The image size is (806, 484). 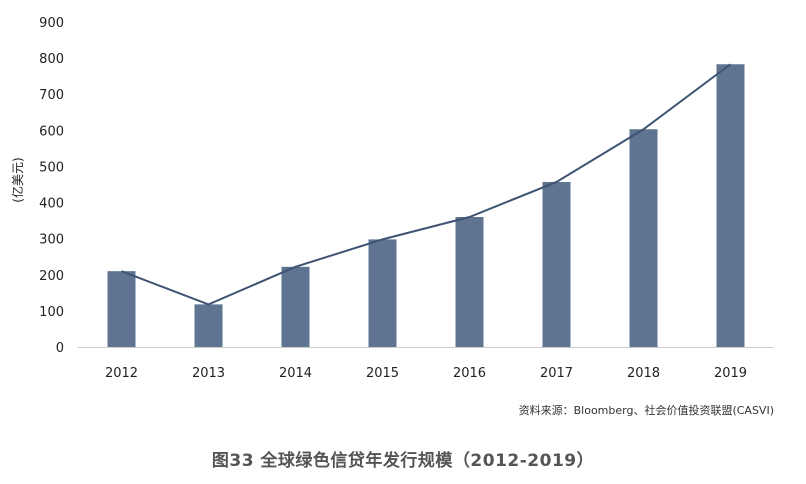 What do you see at coordinates (17, 179) in the screenshot?
I see `y-axis-label: (亿美元)` at bounding box center [17, 179].